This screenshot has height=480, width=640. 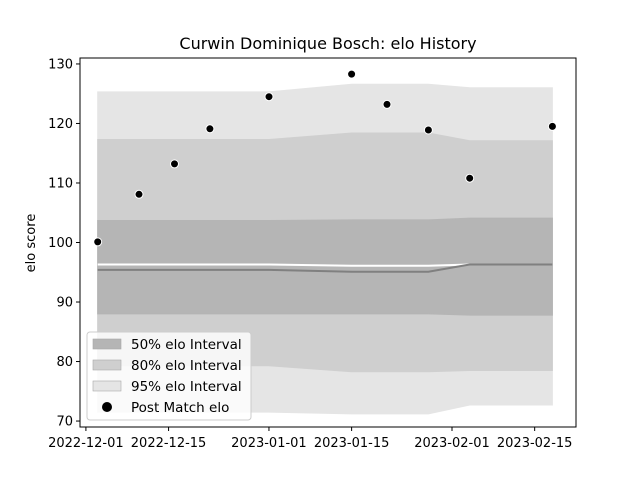 I want to click on chart-title: Curwin Dominique Bosch: elo History, so click(x=327, y=43).